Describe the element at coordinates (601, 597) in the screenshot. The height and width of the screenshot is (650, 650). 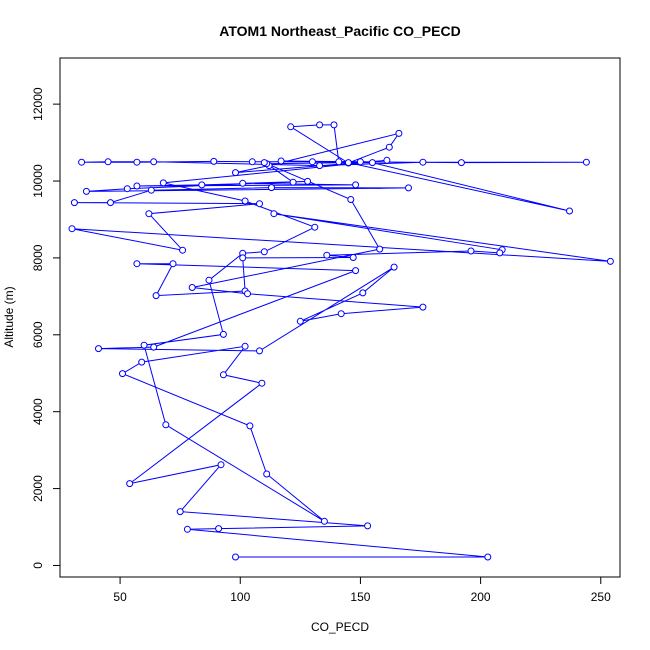
I see `x-tick-label: 250` at that location.